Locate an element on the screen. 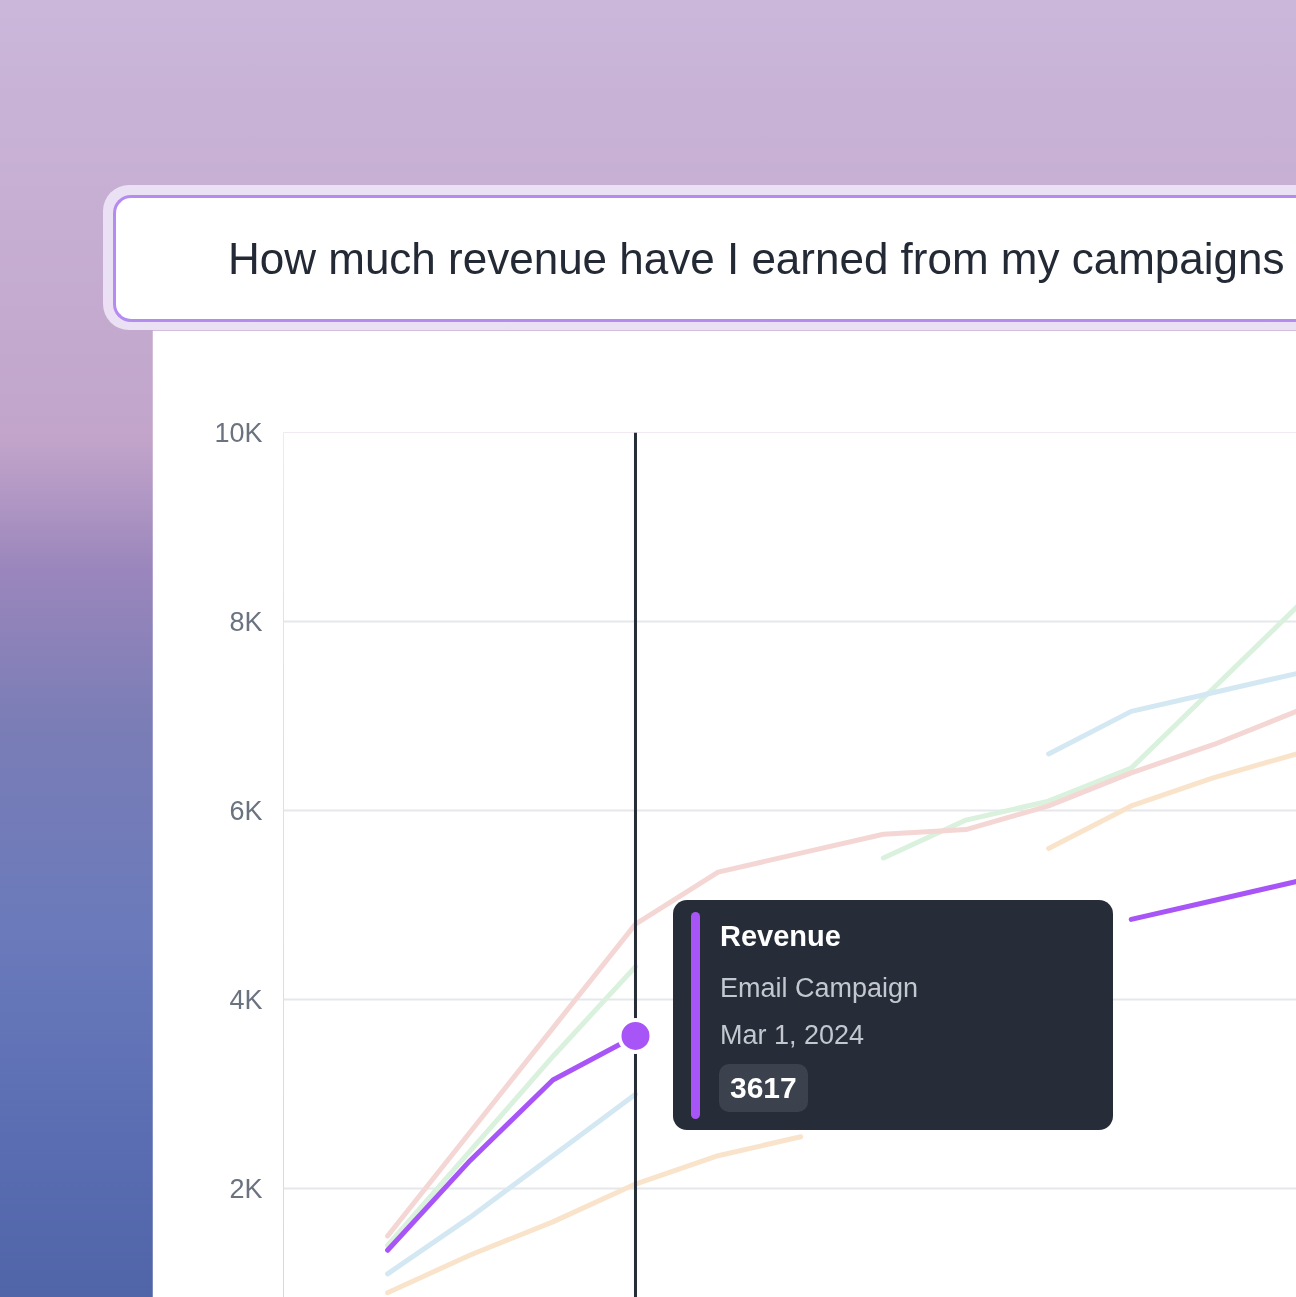  y-tick-label: 4K is located at coordinates (246, 999).